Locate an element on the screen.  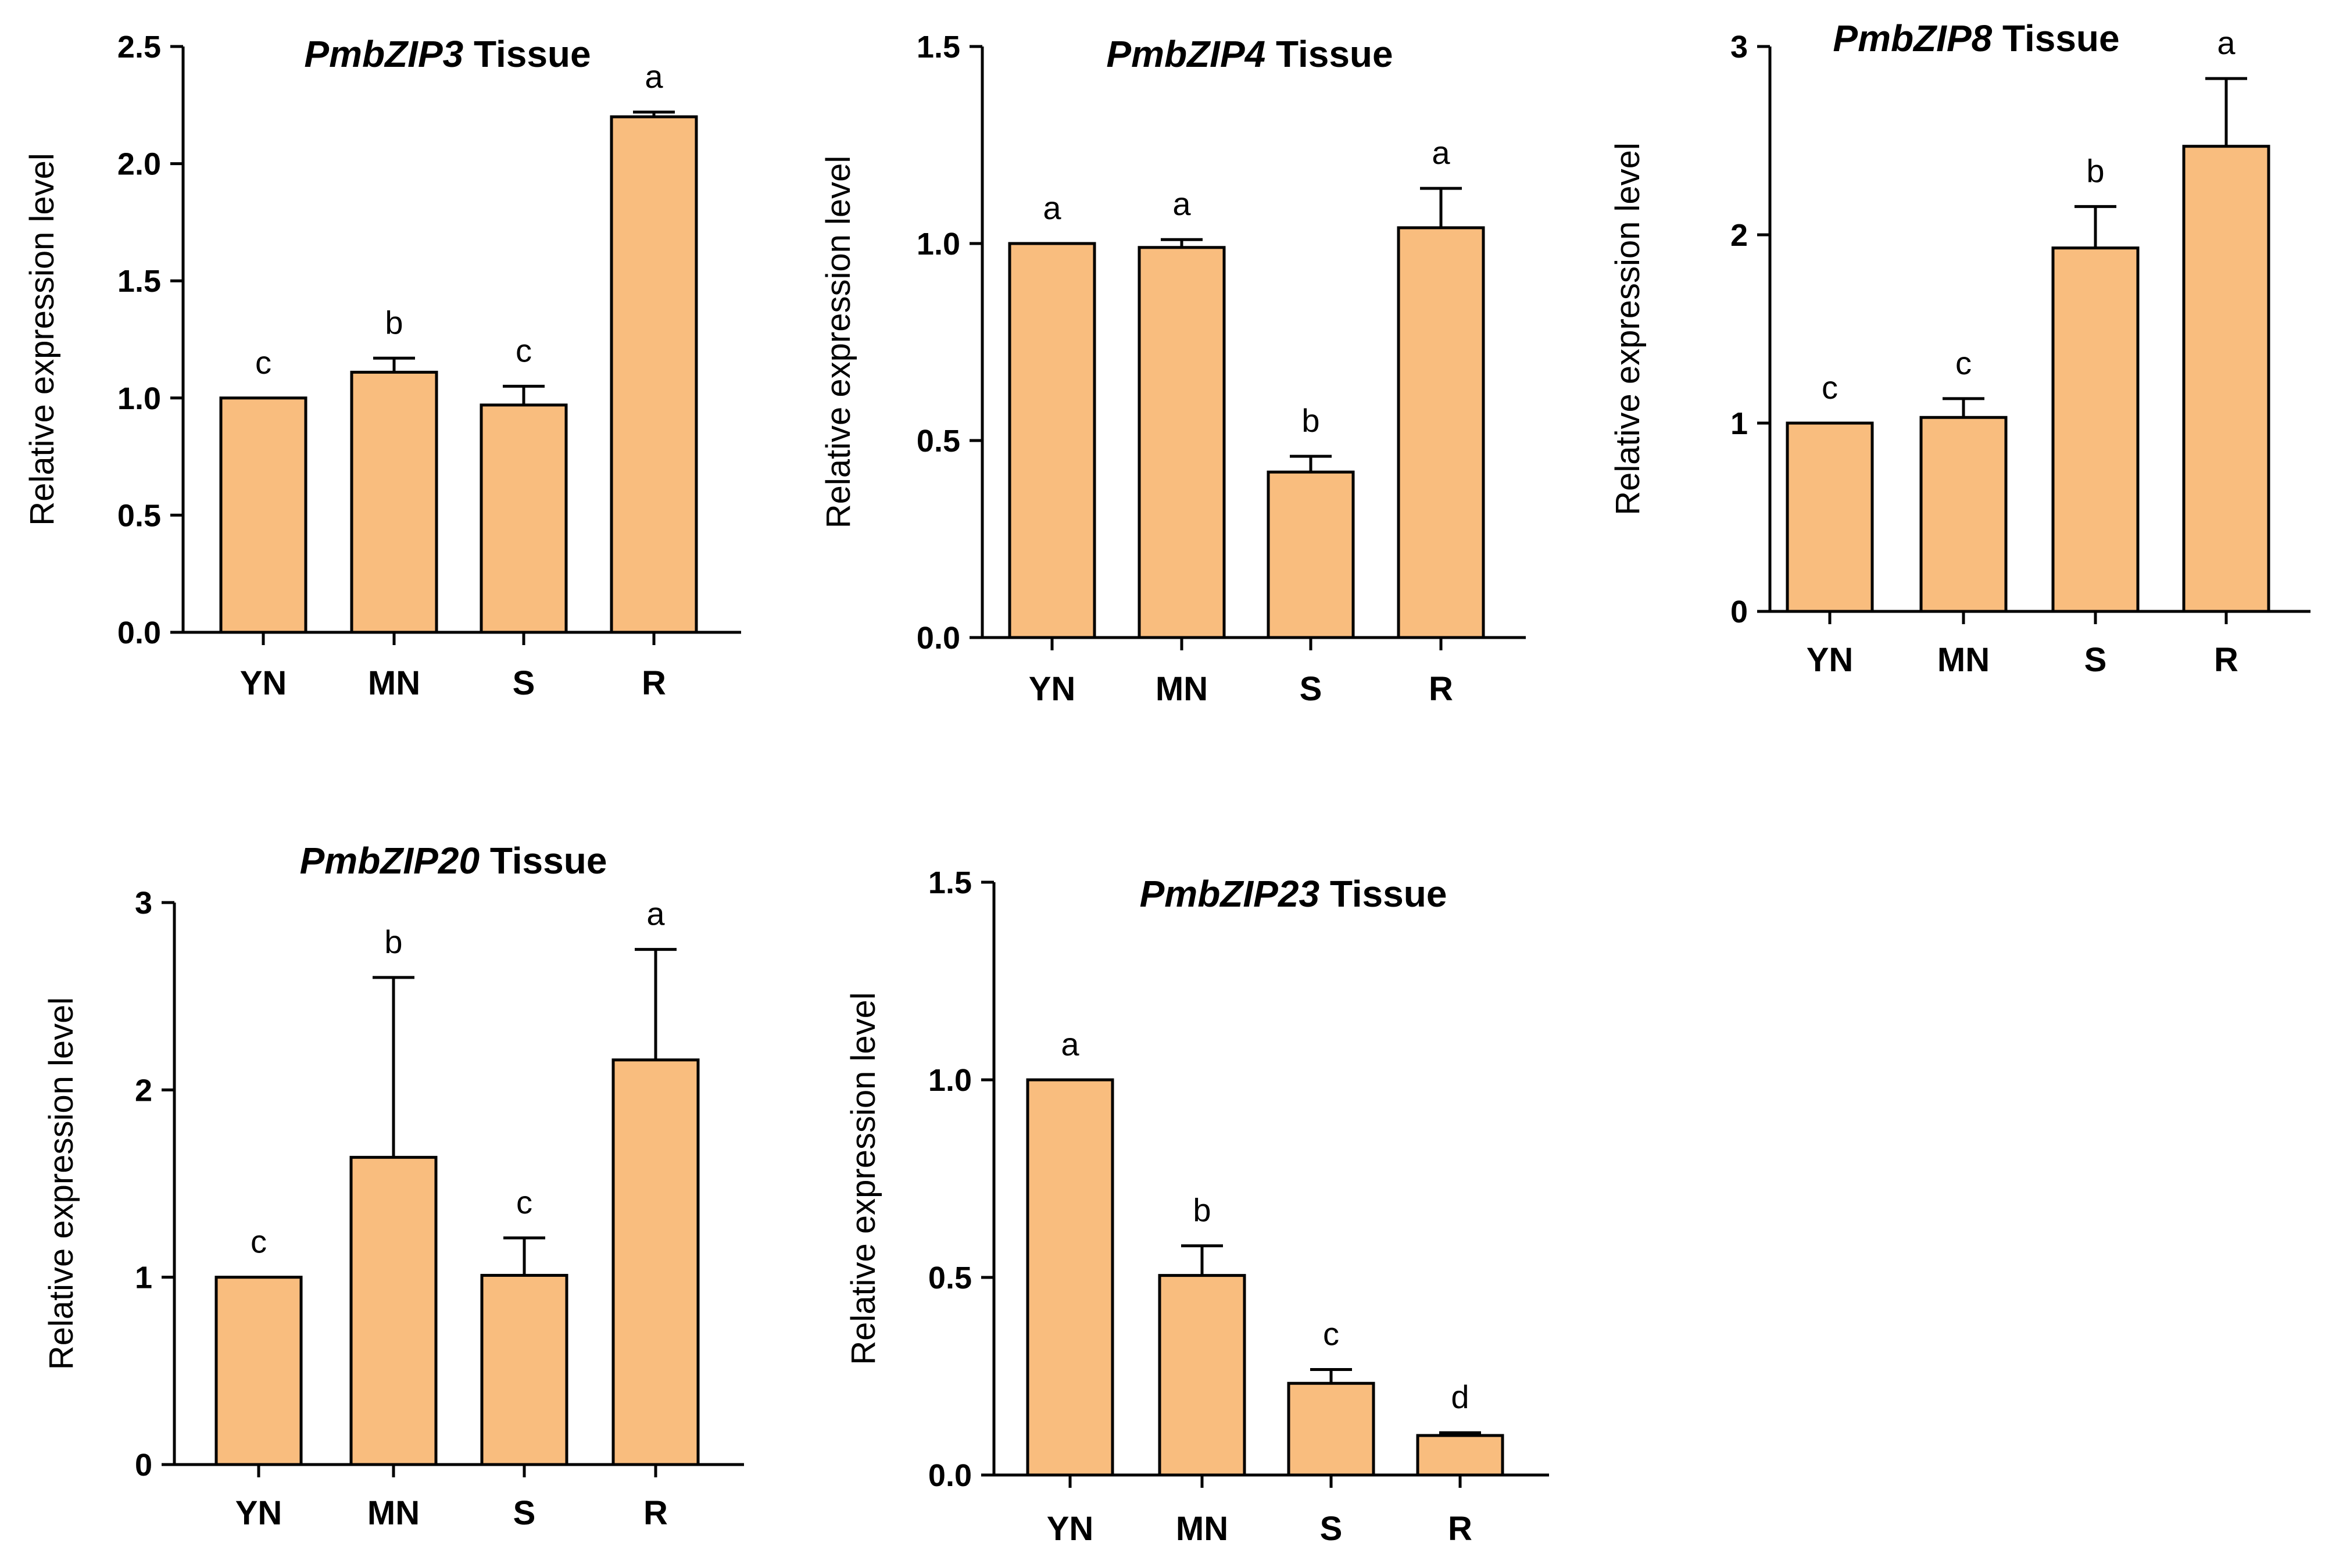
chart-title: PmbZIP8 Tissue is located at coordinates (1976, 38).